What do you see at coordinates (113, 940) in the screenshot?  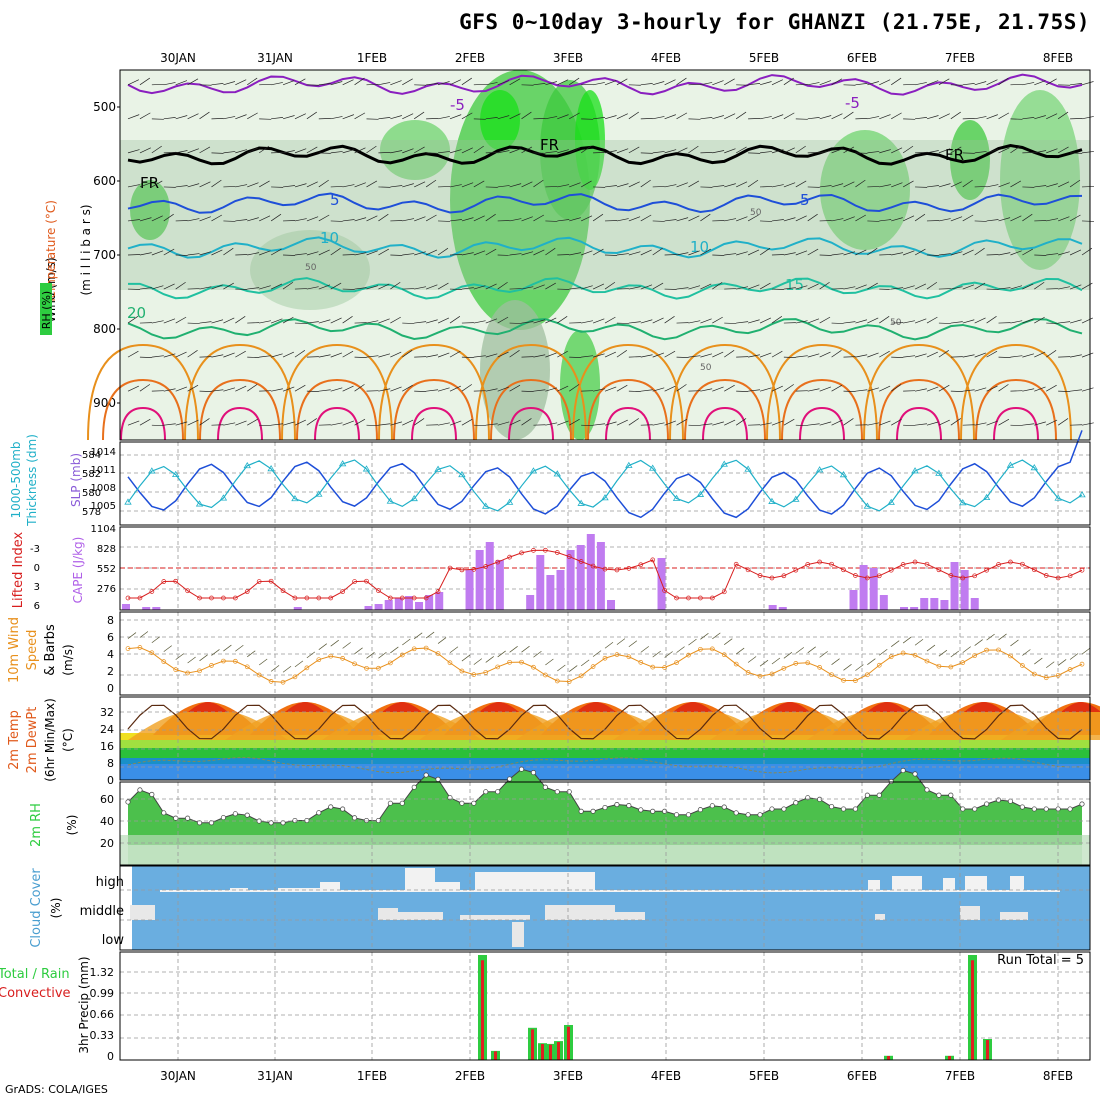 I see `cloud-level-label: low` at bounding box center [113, 940].